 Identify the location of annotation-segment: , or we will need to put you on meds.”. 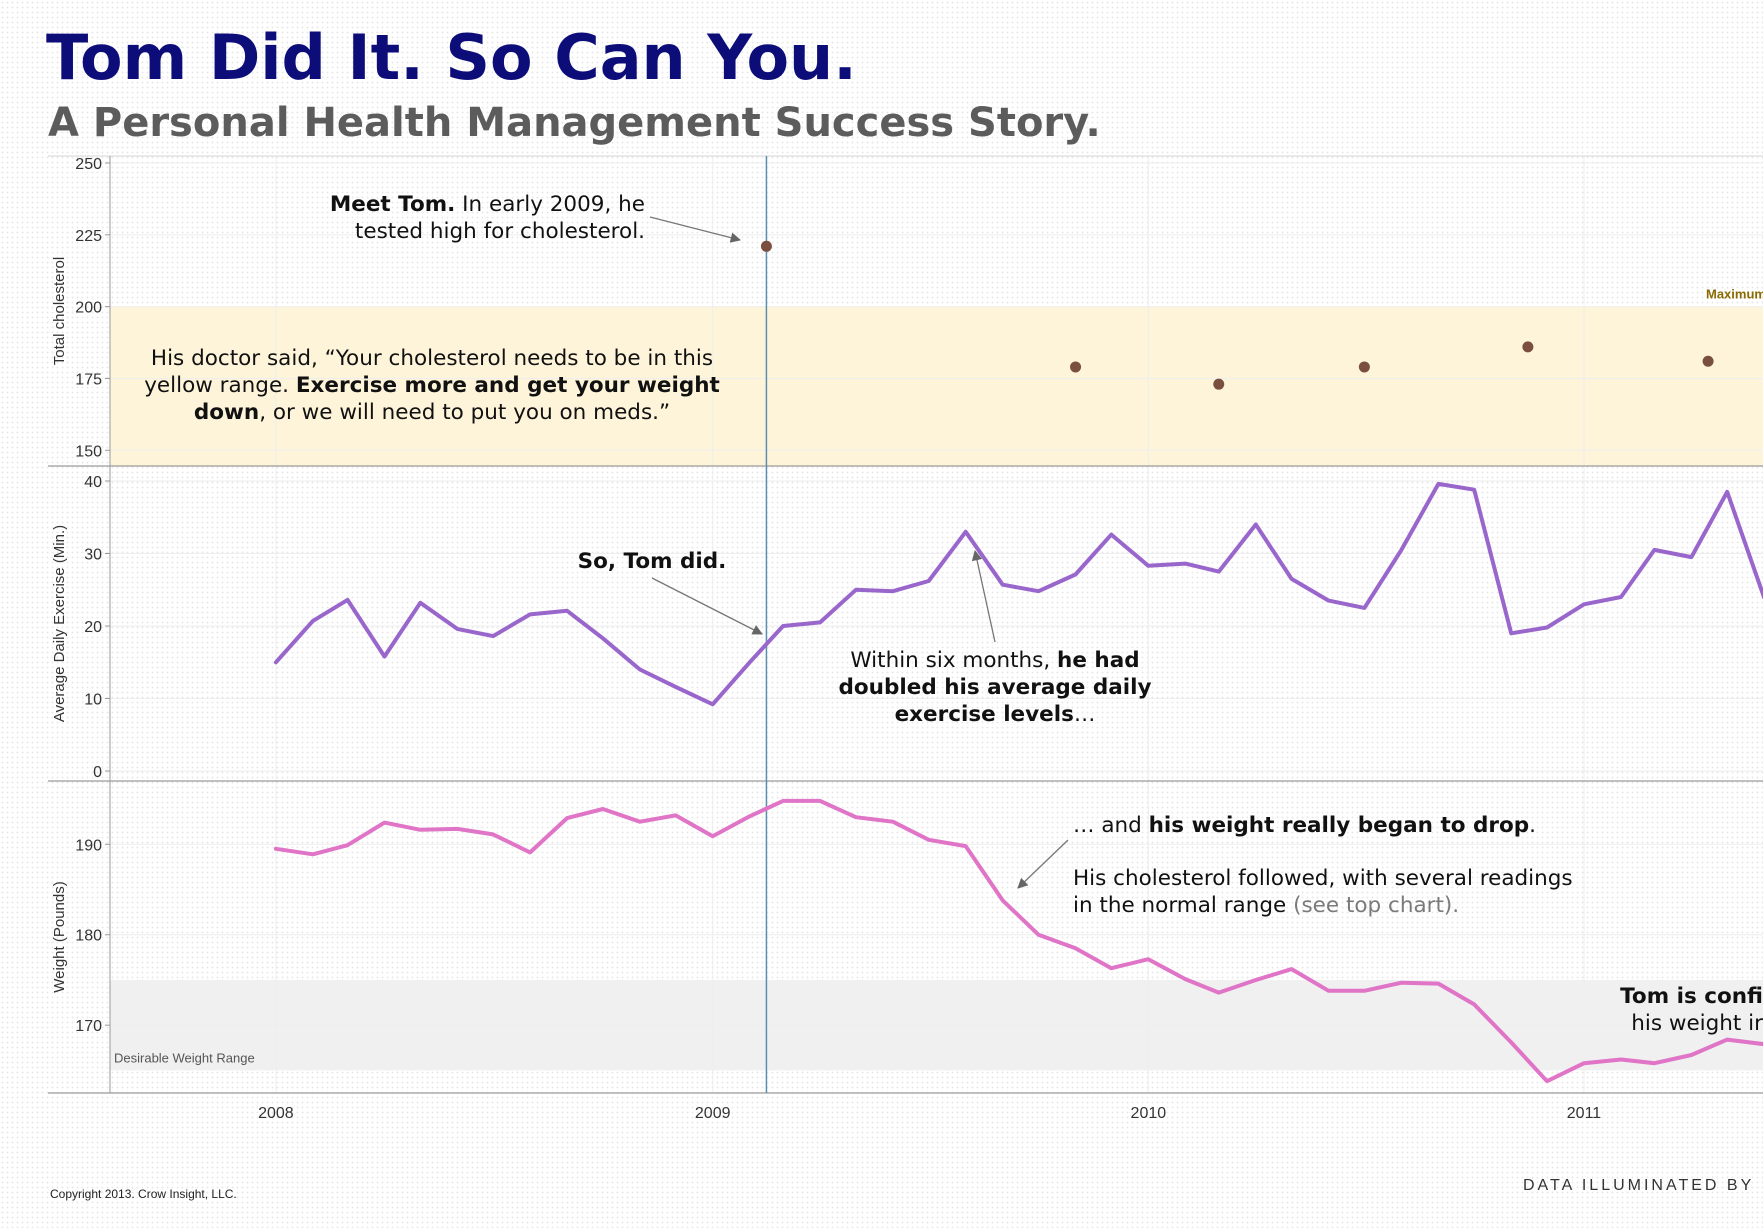
(464, 412).